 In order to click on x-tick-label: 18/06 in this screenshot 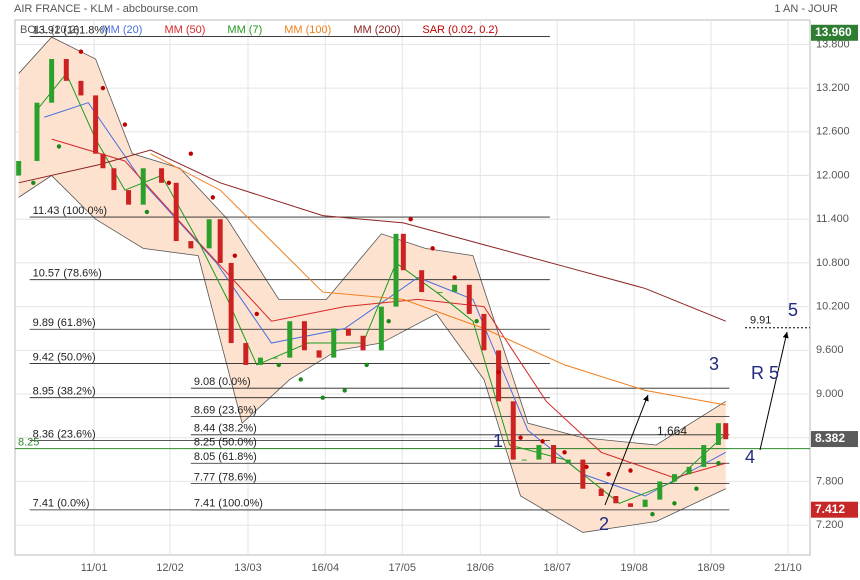, I will do `click(481, 568)`.